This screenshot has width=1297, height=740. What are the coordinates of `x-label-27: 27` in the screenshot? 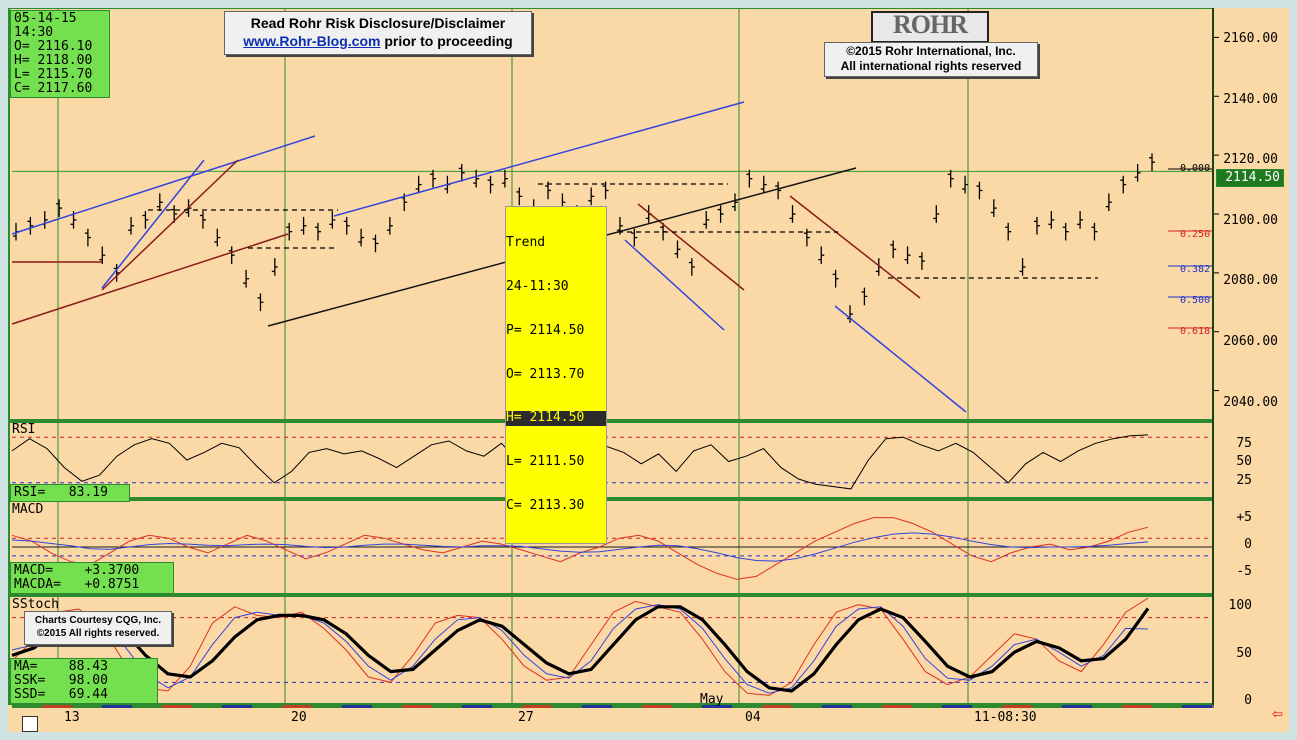 It's located at (526, 717).